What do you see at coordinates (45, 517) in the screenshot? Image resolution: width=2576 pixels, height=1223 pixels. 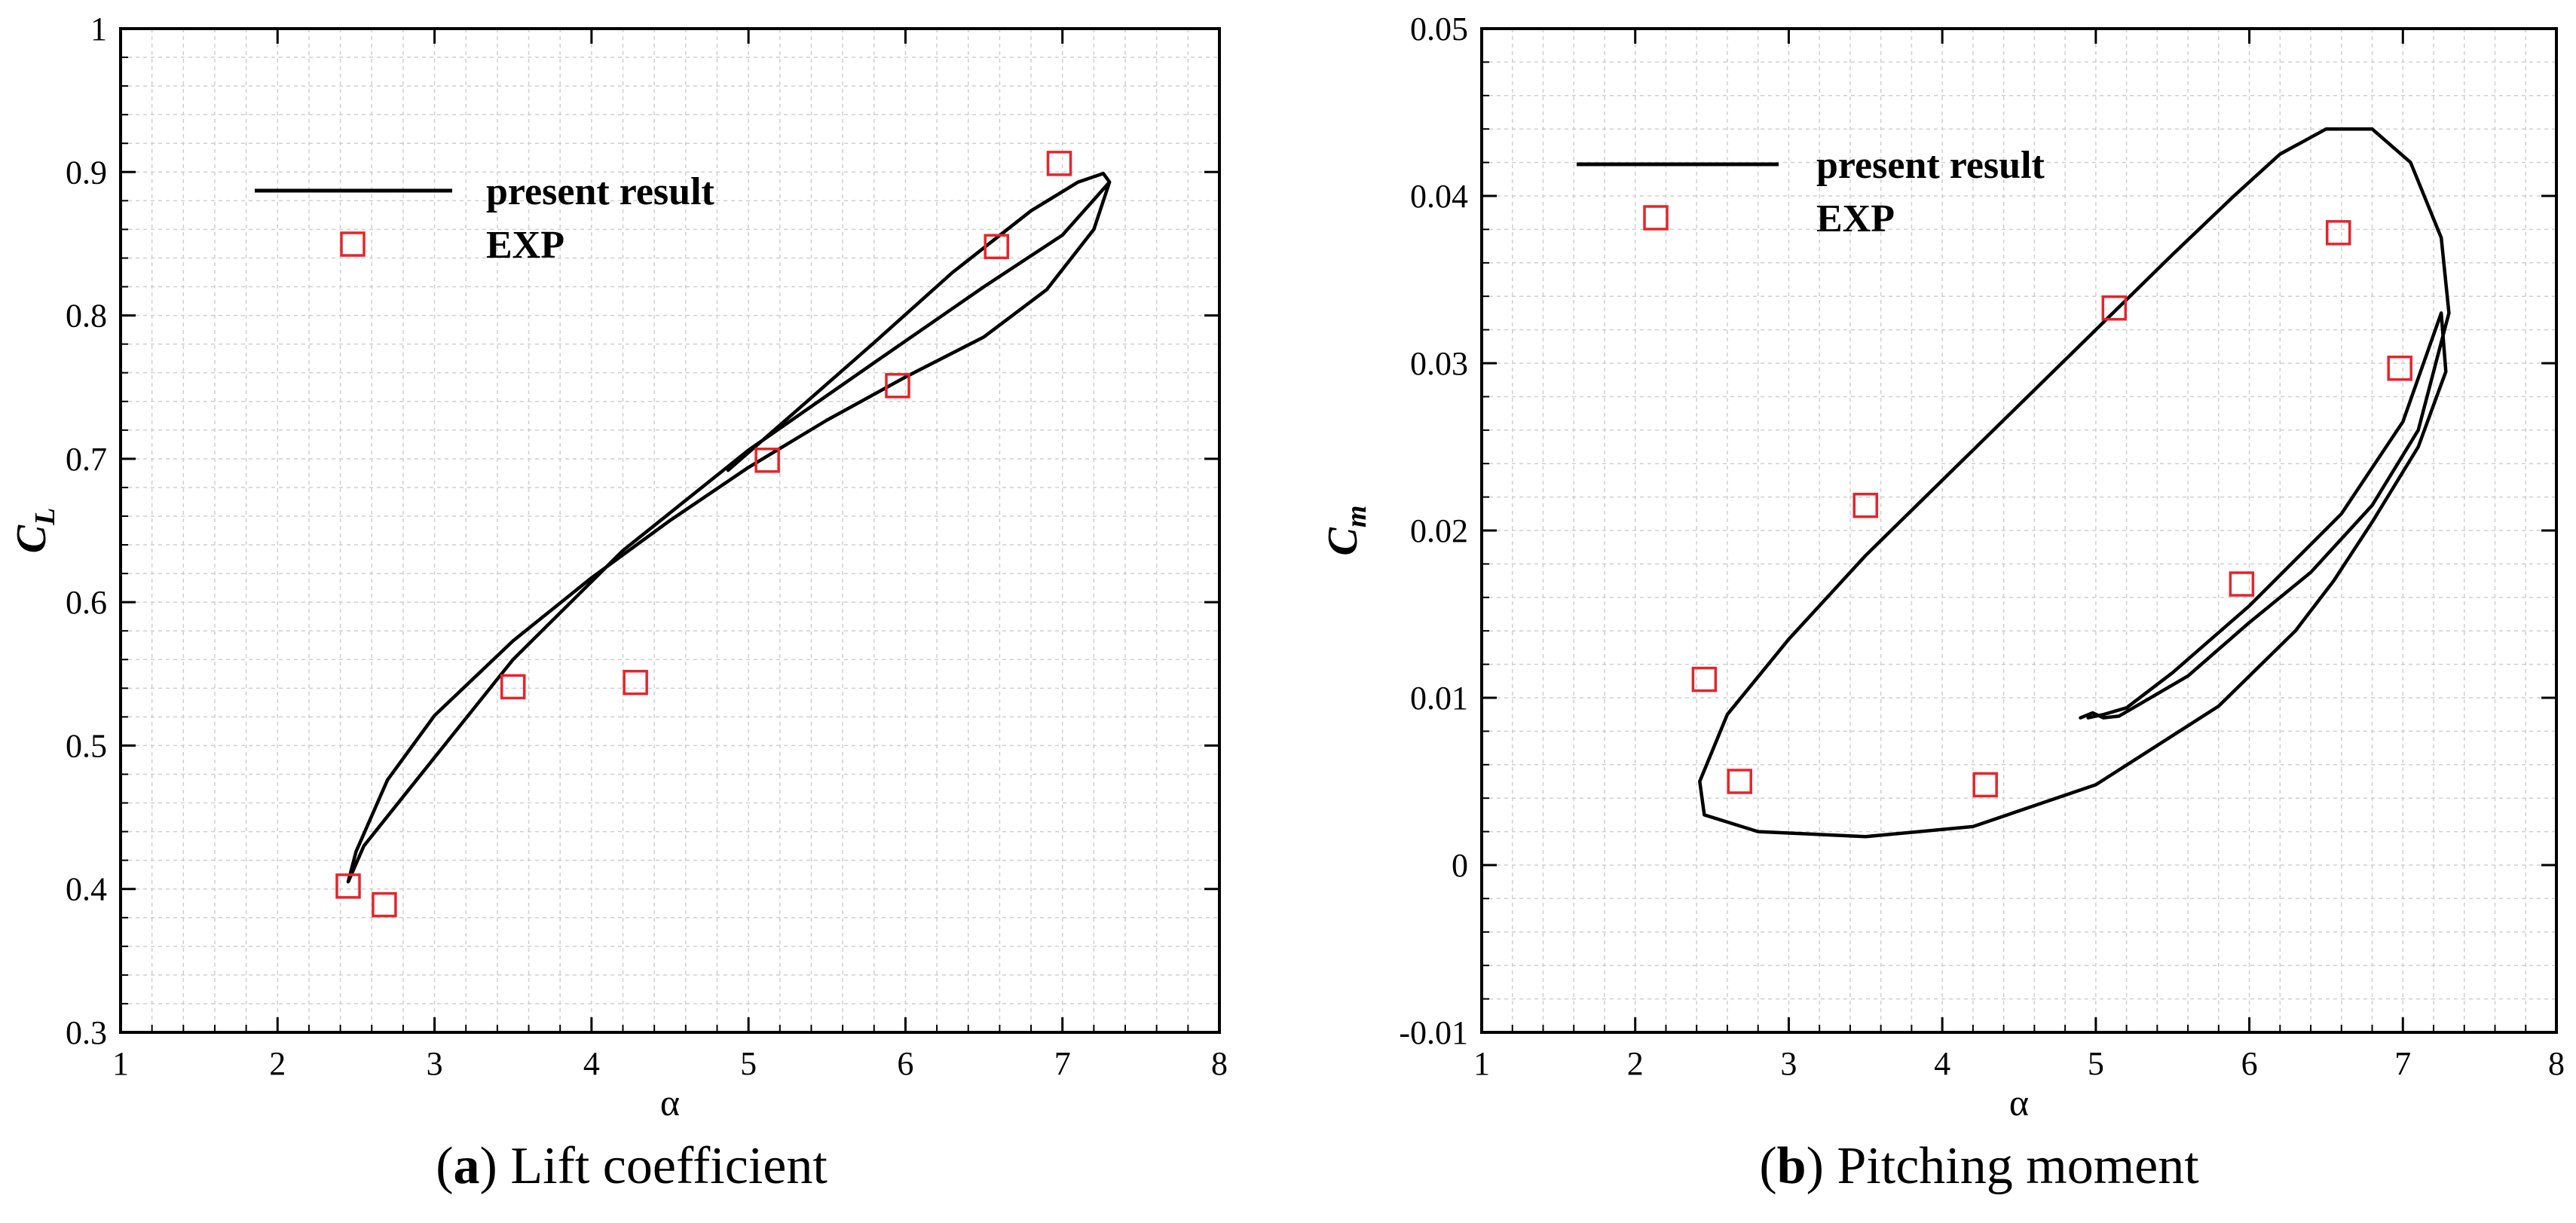 I see `y-axis-label-sub: L` at bounding box center [45, 517].